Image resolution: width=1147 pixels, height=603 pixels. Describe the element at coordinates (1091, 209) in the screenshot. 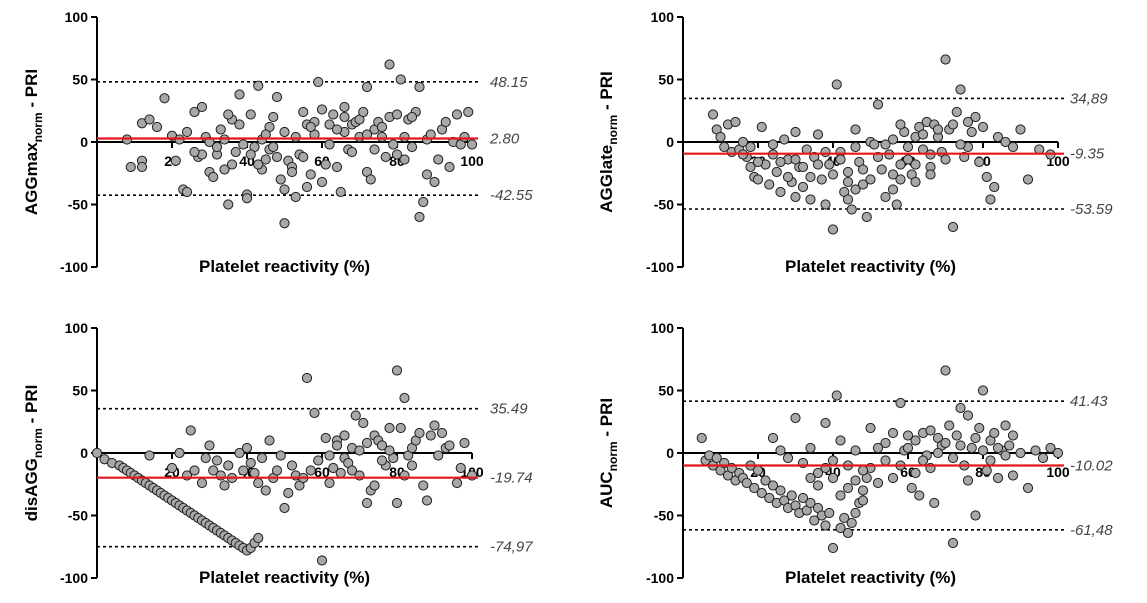

I see `lower-value-label: -53.59` at that location.